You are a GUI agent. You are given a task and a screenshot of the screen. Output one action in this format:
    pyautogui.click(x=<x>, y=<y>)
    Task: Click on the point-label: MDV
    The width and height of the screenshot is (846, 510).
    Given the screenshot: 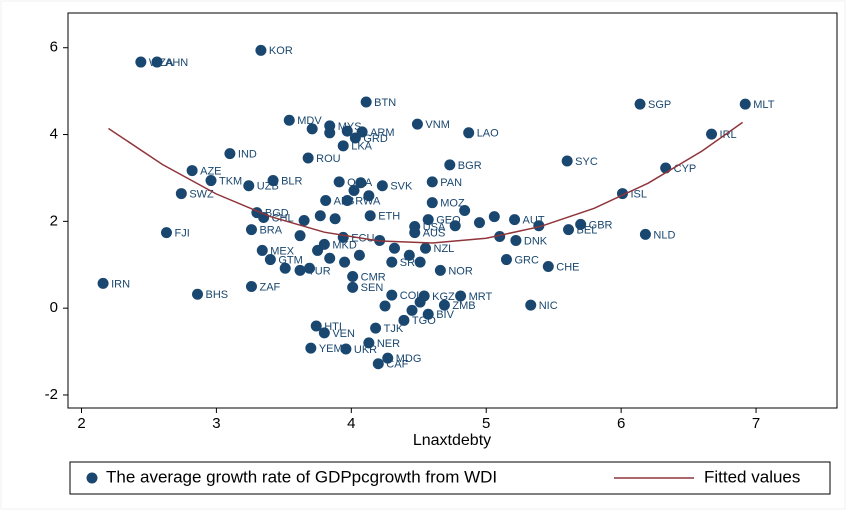 What is the action you would take?
    pyautogui.click(x=309, y=121)
    